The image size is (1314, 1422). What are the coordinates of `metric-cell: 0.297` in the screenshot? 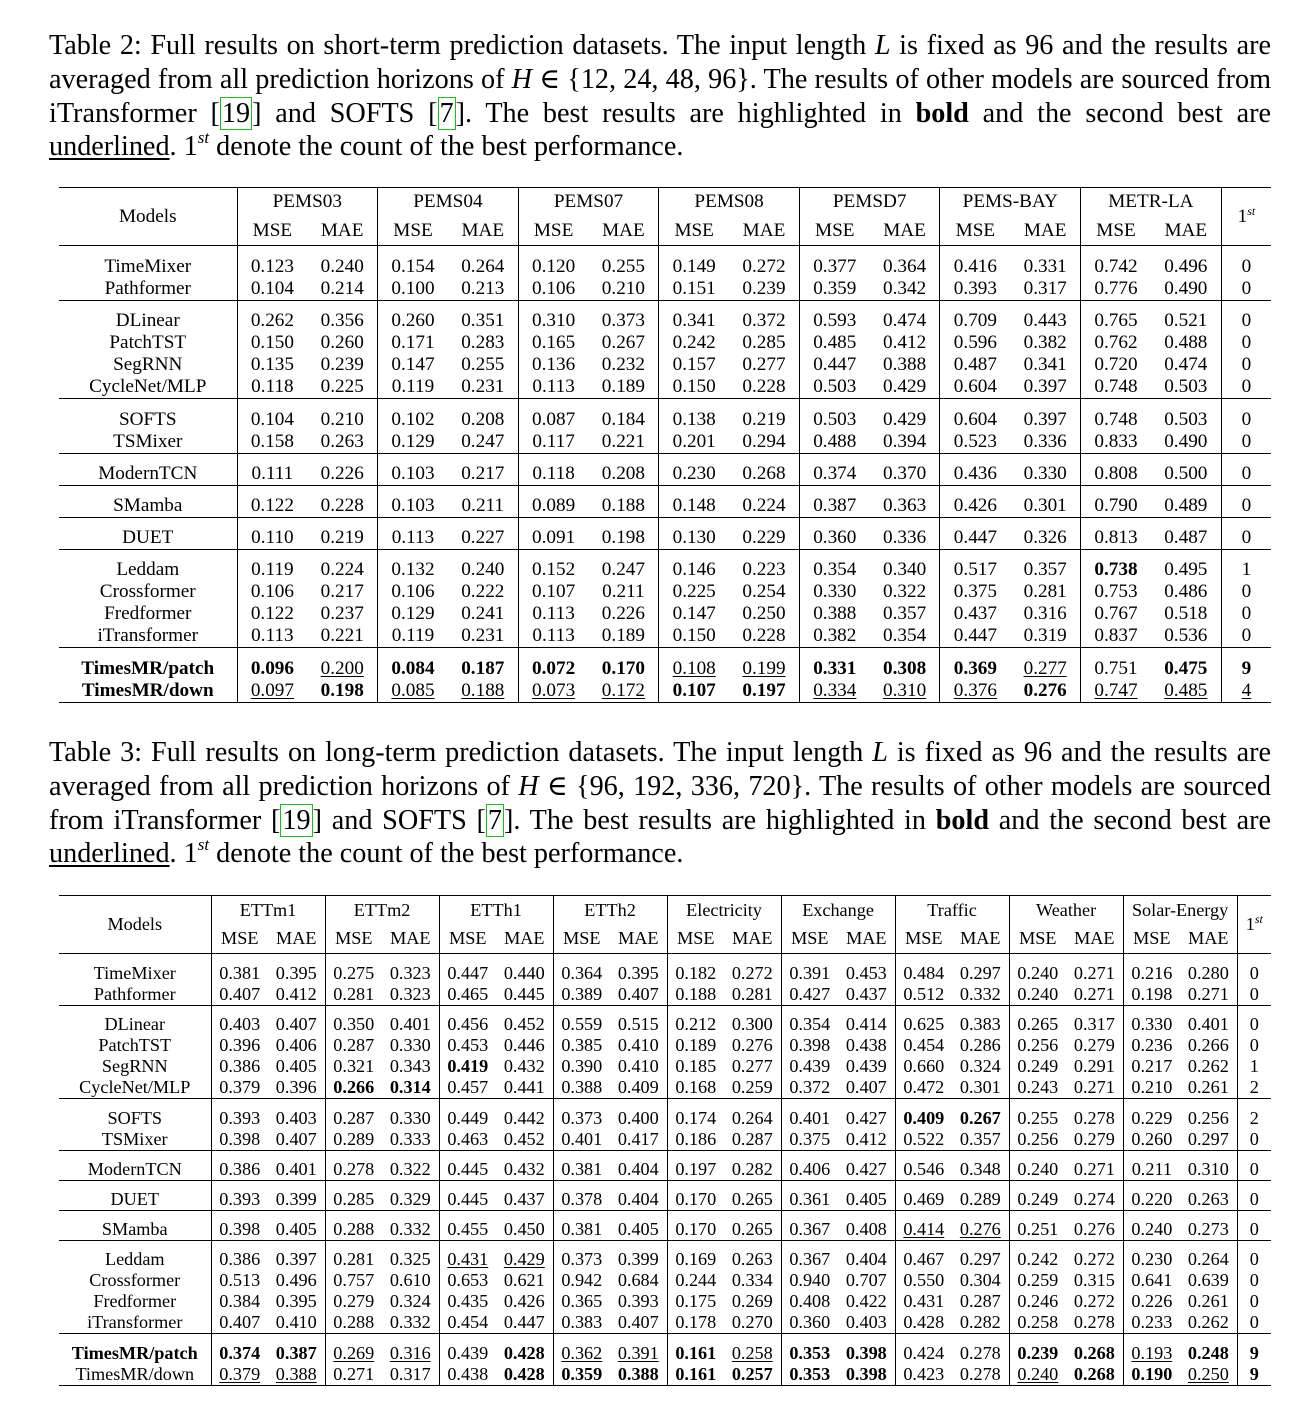 It's located at (981, 1254).